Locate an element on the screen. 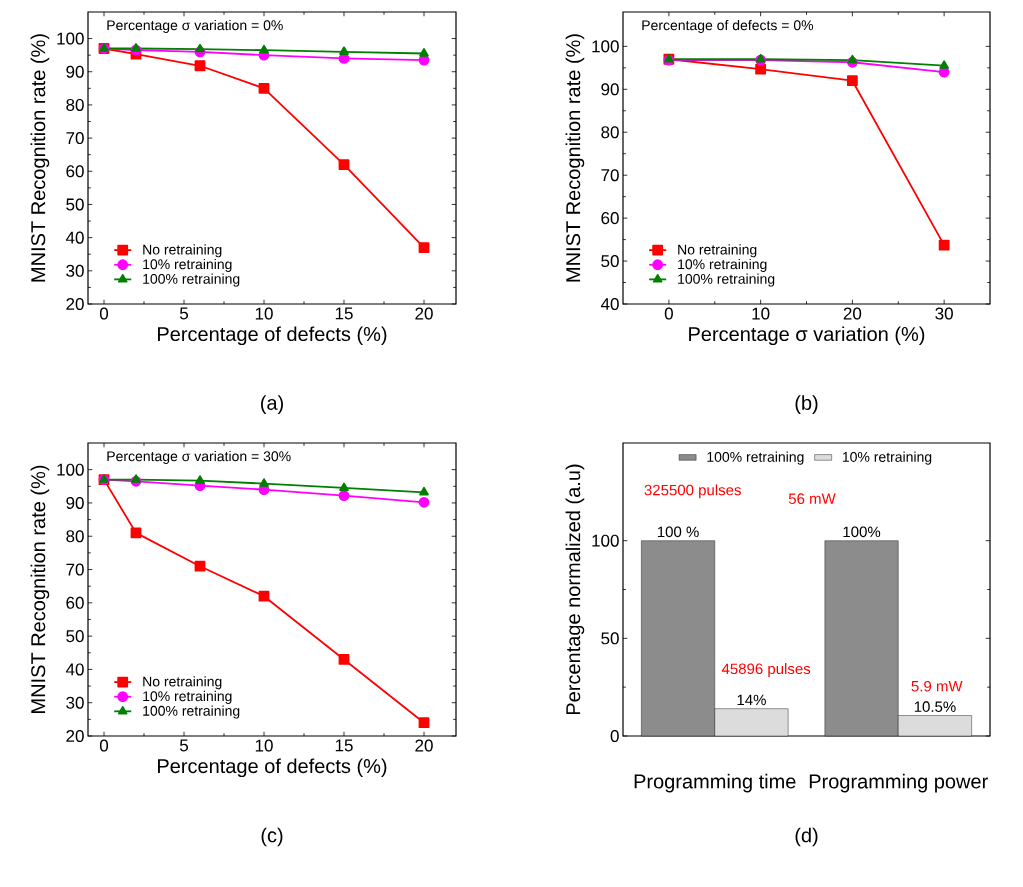 Image resolution: width=1023 pixels, height=887 pixels. x-tick-label: Programming time is located at coordinates (715, 783).